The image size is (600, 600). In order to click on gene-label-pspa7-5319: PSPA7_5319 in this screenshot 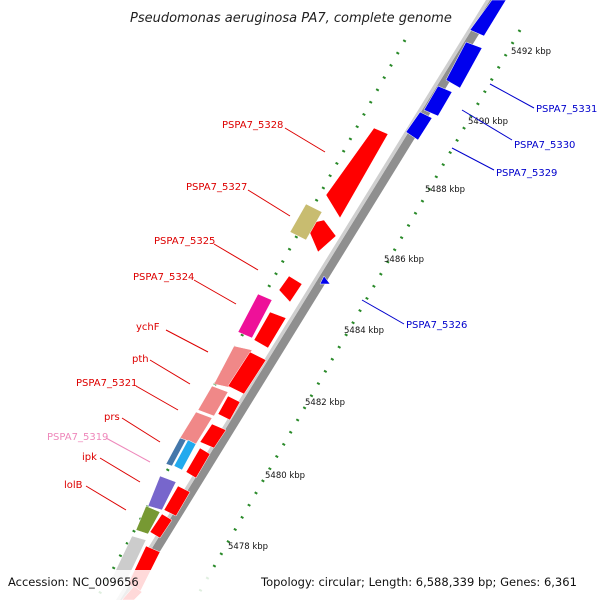, I will do `click(77, 437)`.